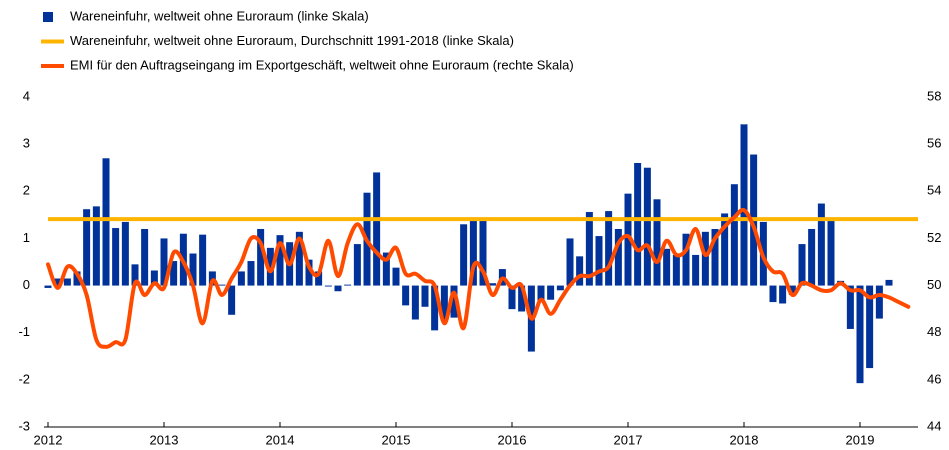  What do you see at coordinates (26, 143) in the screenshot?
I see `y-tick-label: 3` at bounding box center [26, 143].